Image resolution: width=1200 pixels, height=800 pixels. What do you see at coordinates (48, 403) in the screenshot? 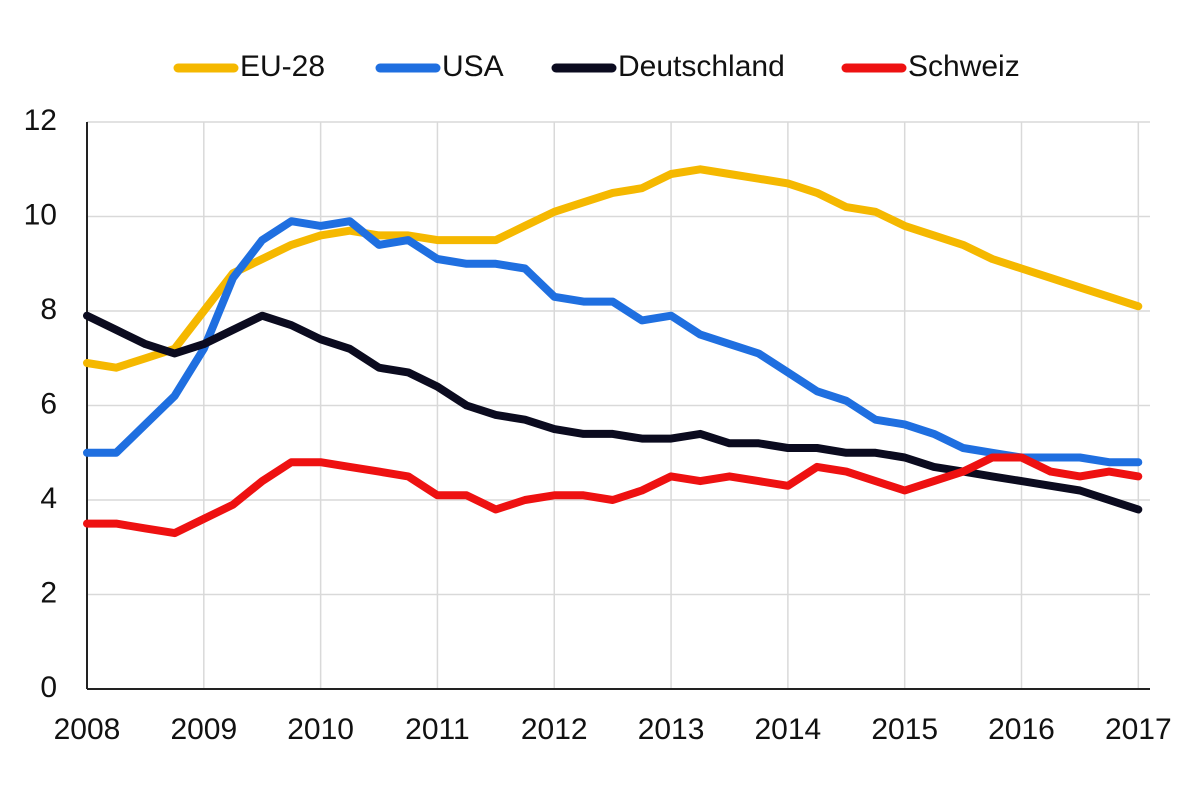
I see `y-tick-label: 6` at bounding box center [48, 403].